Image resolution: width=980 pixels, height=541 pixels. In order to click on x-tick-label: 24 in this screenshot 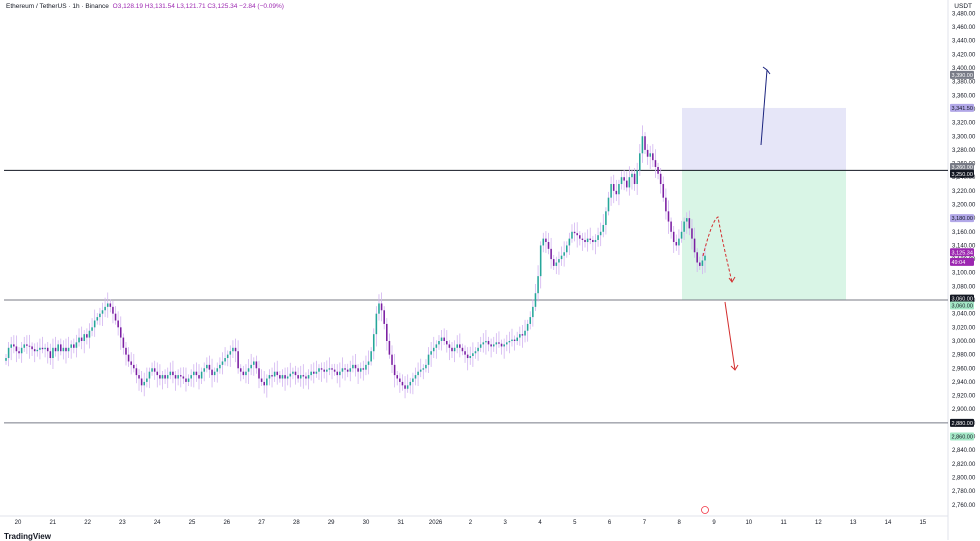, I will do `click(157, 523)`.